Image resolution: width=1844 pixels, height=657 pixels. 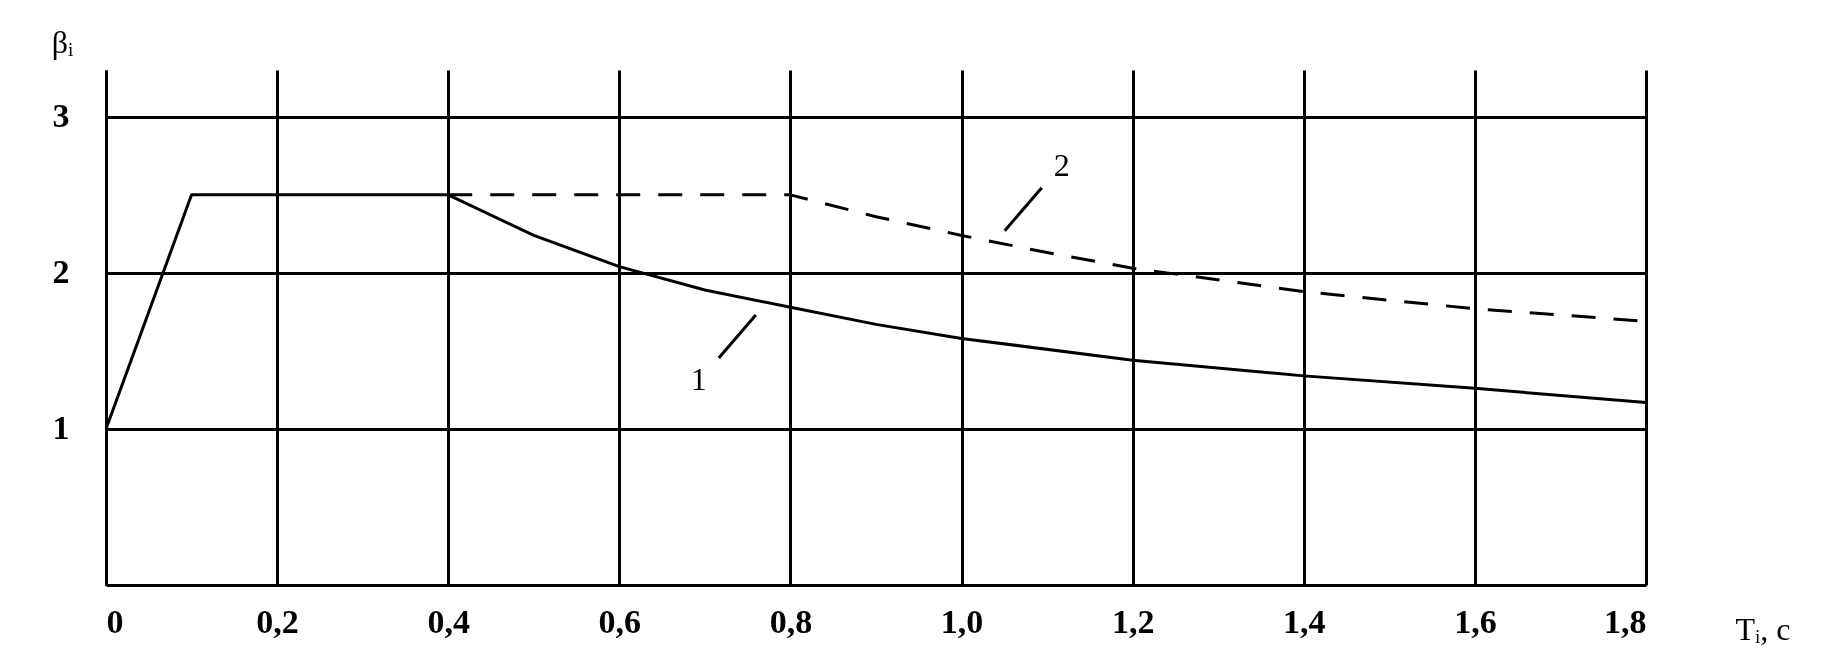 I want to click on y-tick-label: 2, so click(x=61, y=272).